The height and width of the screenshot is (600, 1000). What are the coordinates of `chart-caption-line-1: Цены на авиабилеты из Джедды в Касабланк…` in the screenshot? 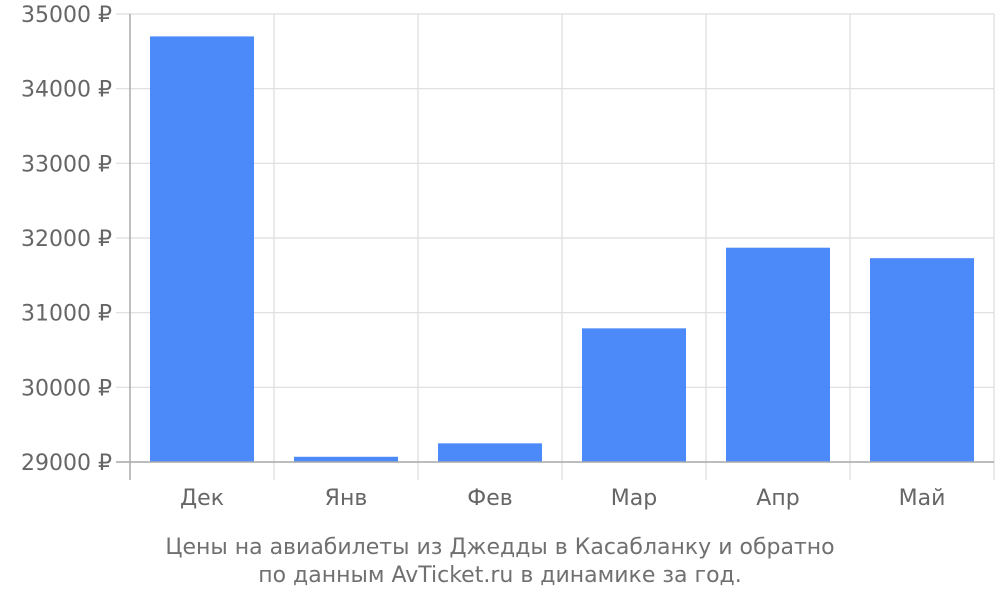 It's located at (500, 547).